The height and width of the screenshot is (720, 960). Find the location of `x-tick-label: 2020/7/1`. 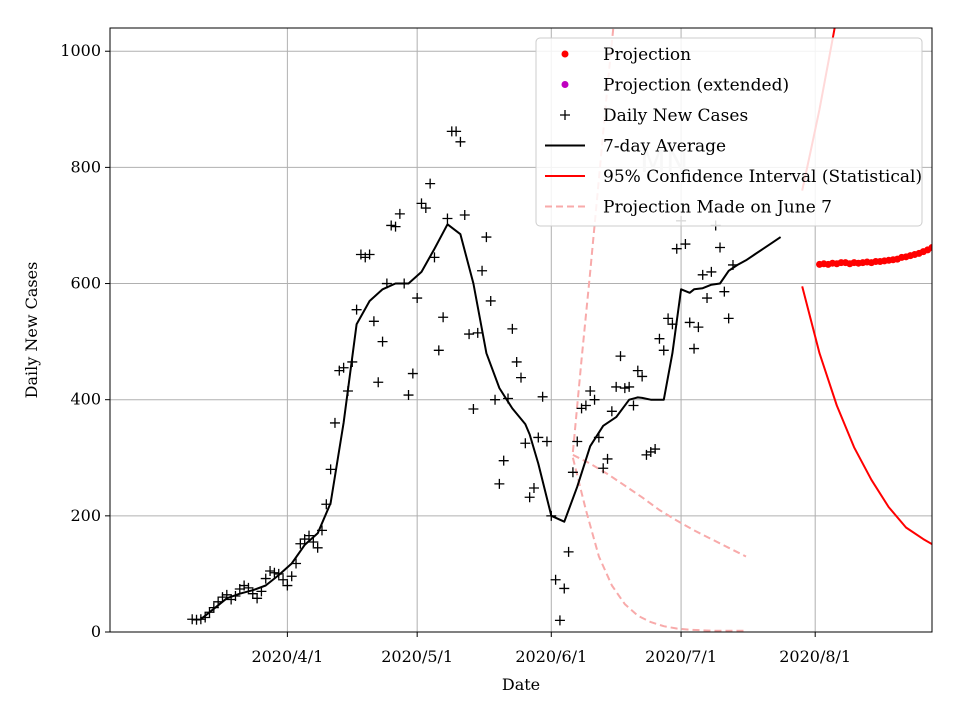

x-tick-label: 2020/7/1 is located at coordinates (681, 656).